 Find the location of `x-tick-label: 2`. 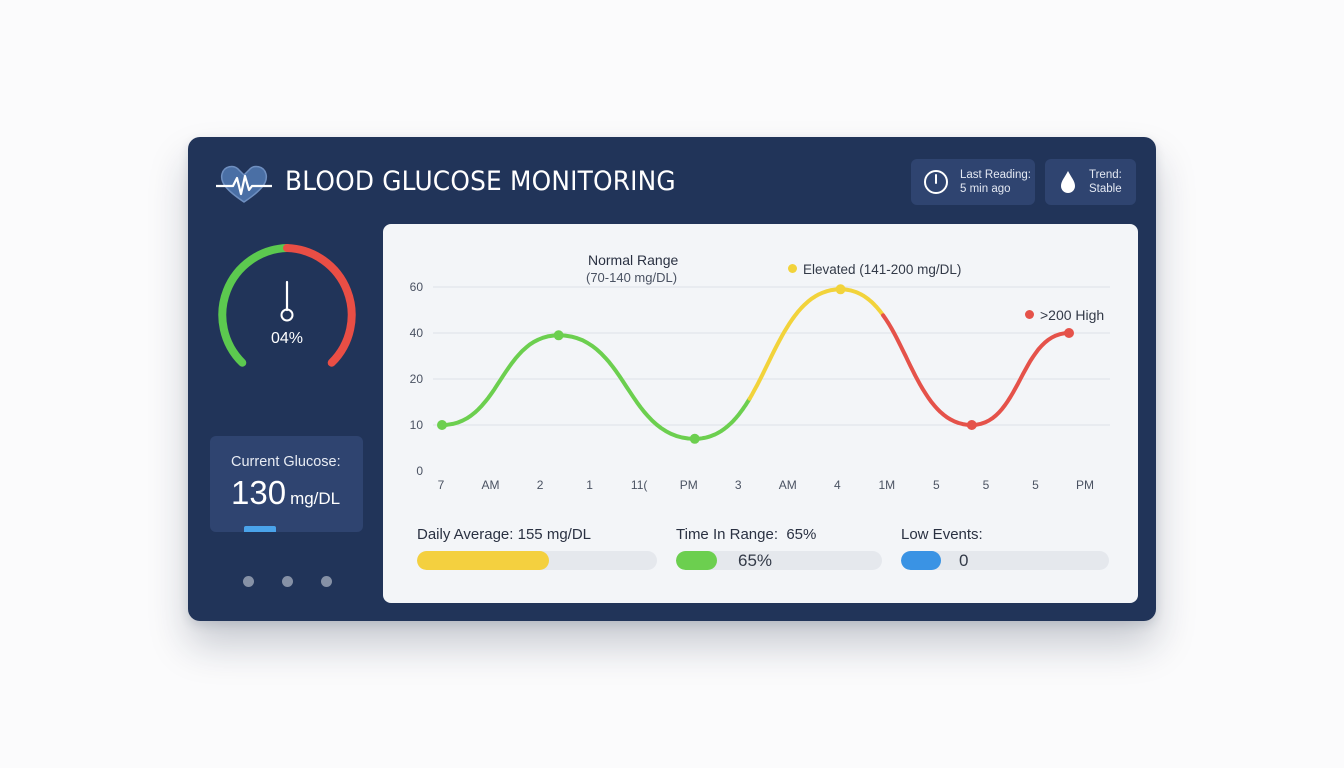

x-tick-label: 2 is located at coordinates (540, 485).